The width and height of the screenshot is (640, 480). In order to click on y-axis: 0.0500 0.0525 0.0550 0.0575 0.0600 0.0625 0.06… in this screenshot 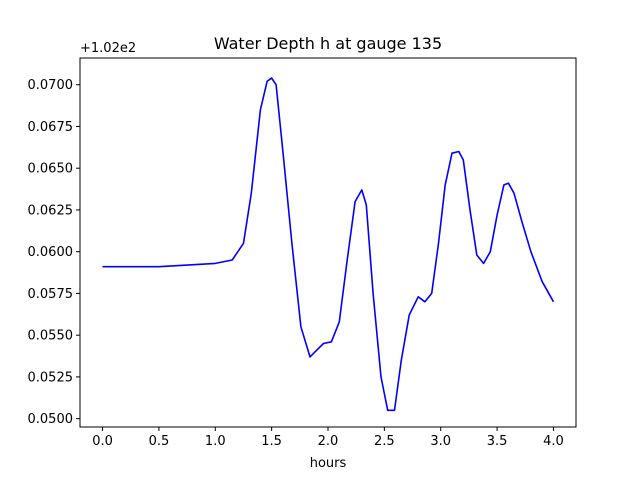, I will do `click(54, 252)`.